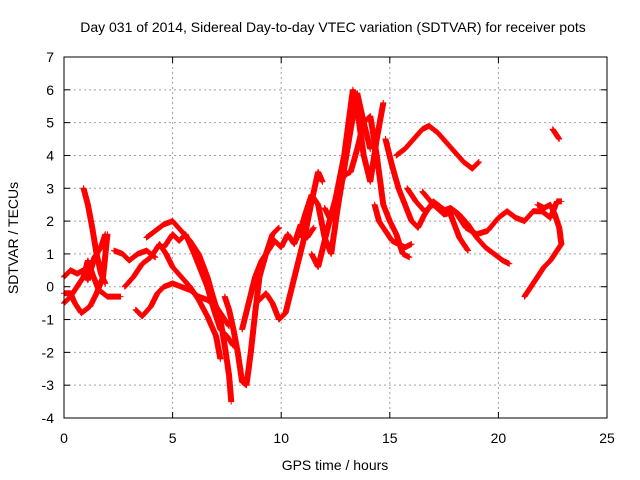 The image size is (640, 480). I want to click on y-tick-label: 1, so click(50, 254).